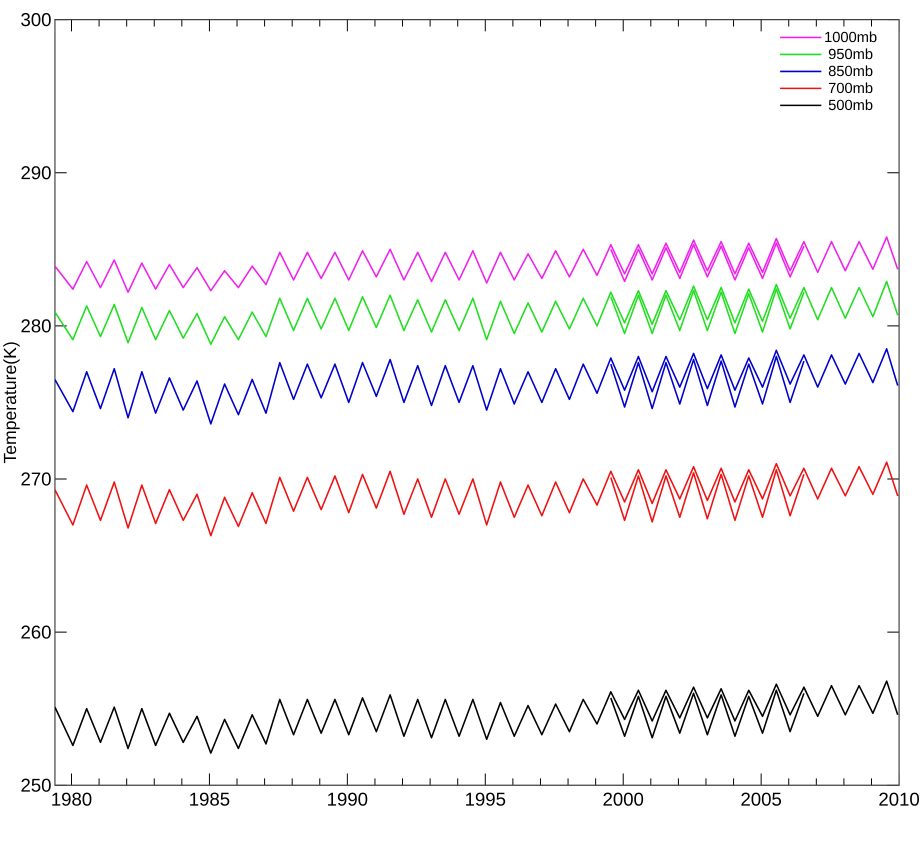  Describe the element at coordinates (899, 799) in the screenshot. I see `x-tick-label: 2010` at that location.